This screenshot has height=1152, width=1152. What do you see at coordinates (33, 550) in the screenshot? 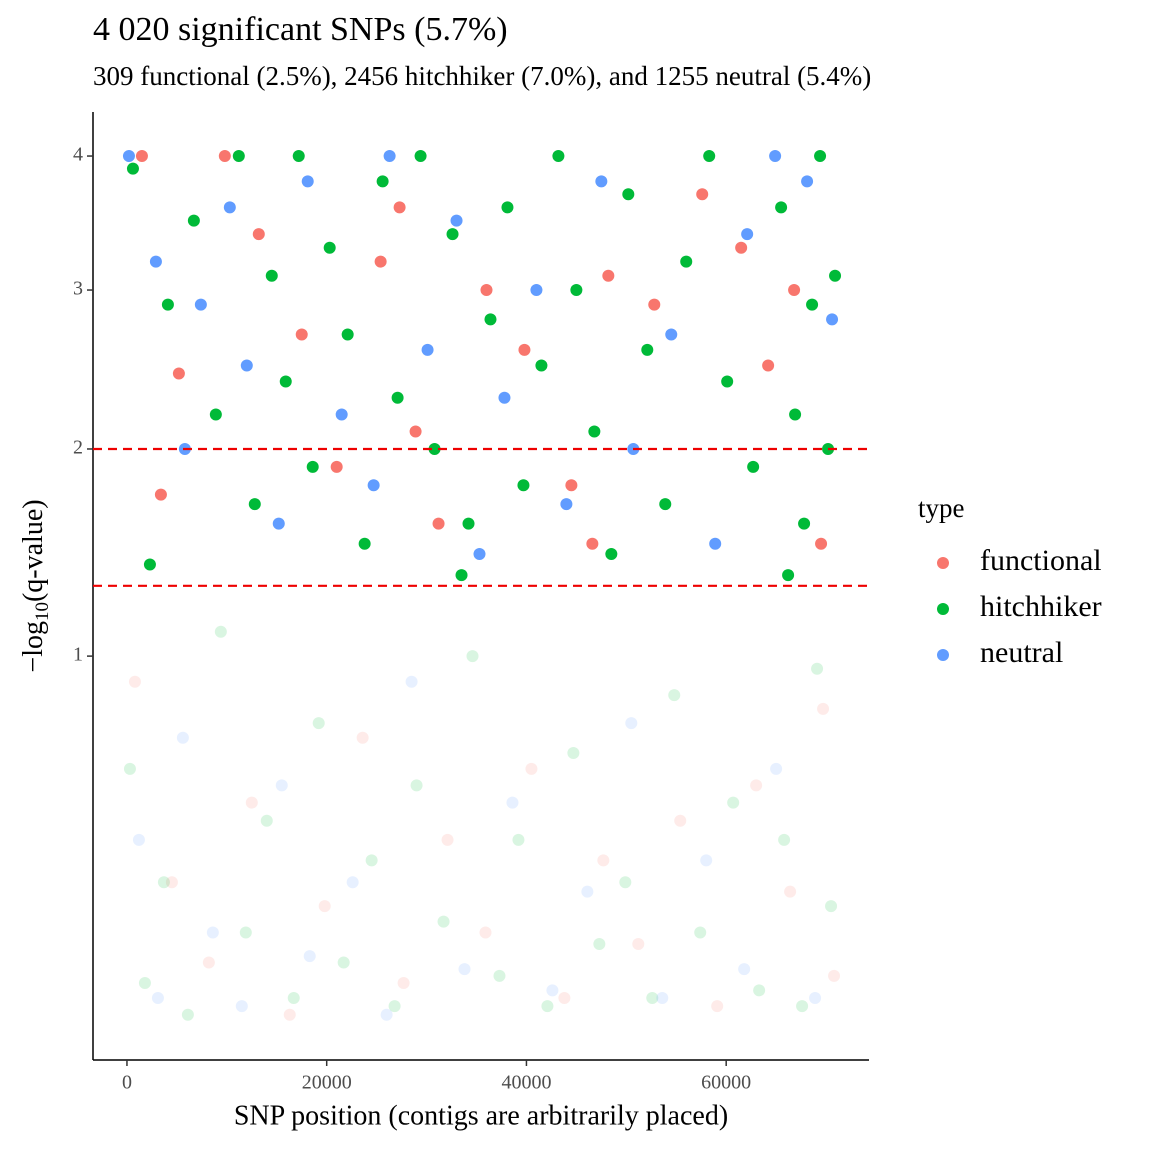
I see `y-label-part: (q-value)` at bounding box center [33, 550].